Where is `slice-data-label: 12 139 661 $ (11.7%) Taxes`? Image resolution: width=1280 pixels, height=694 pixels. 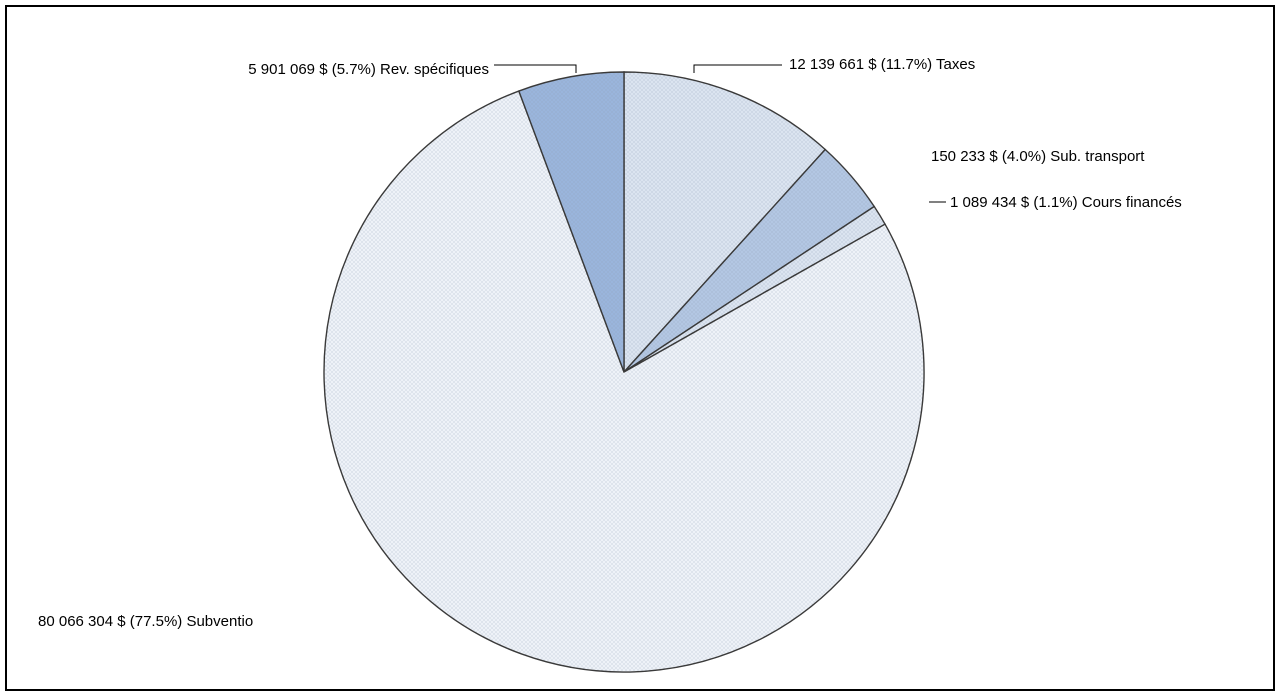 slice-data-label: 12 139 661 $ (11.7%) Taxes is located at coordinates (882, 64).